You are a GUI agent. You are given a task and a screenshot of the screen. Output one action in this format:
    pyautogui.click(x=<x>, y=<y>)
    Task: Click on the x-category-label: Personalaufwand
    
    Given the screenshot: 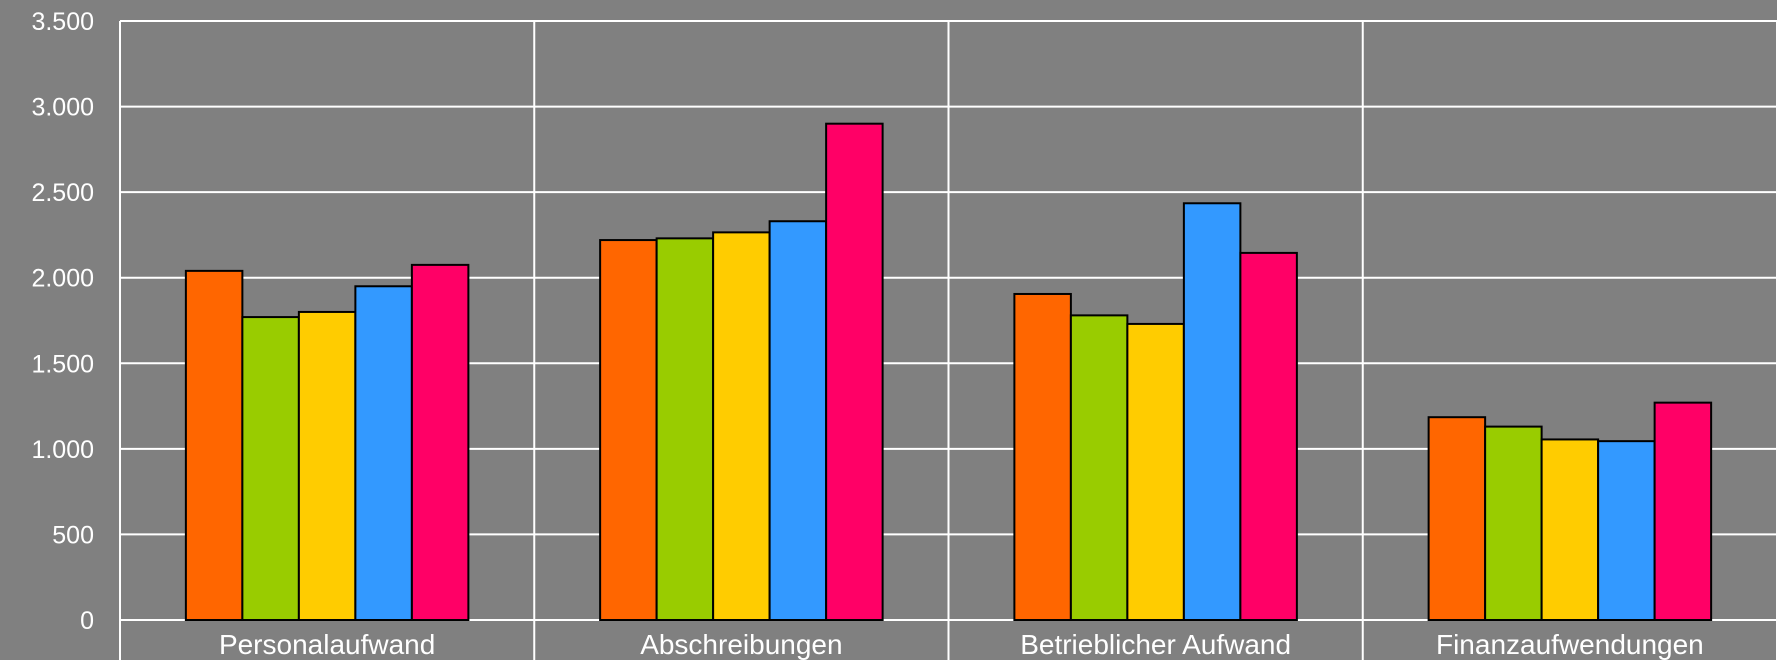 What is the action you would take?
    pyautogui.click(x=327, y=644)
    